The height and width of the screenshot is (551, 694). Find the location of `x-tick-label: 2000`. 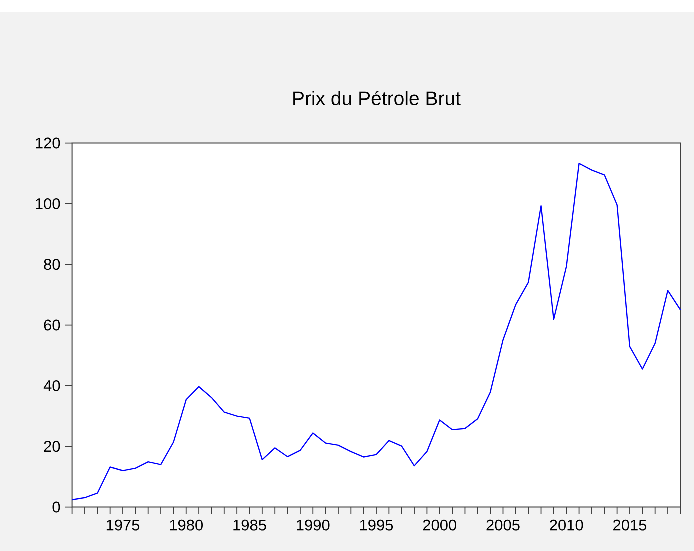

x-tick-label: 2000 is located at coordinates (439, 525).